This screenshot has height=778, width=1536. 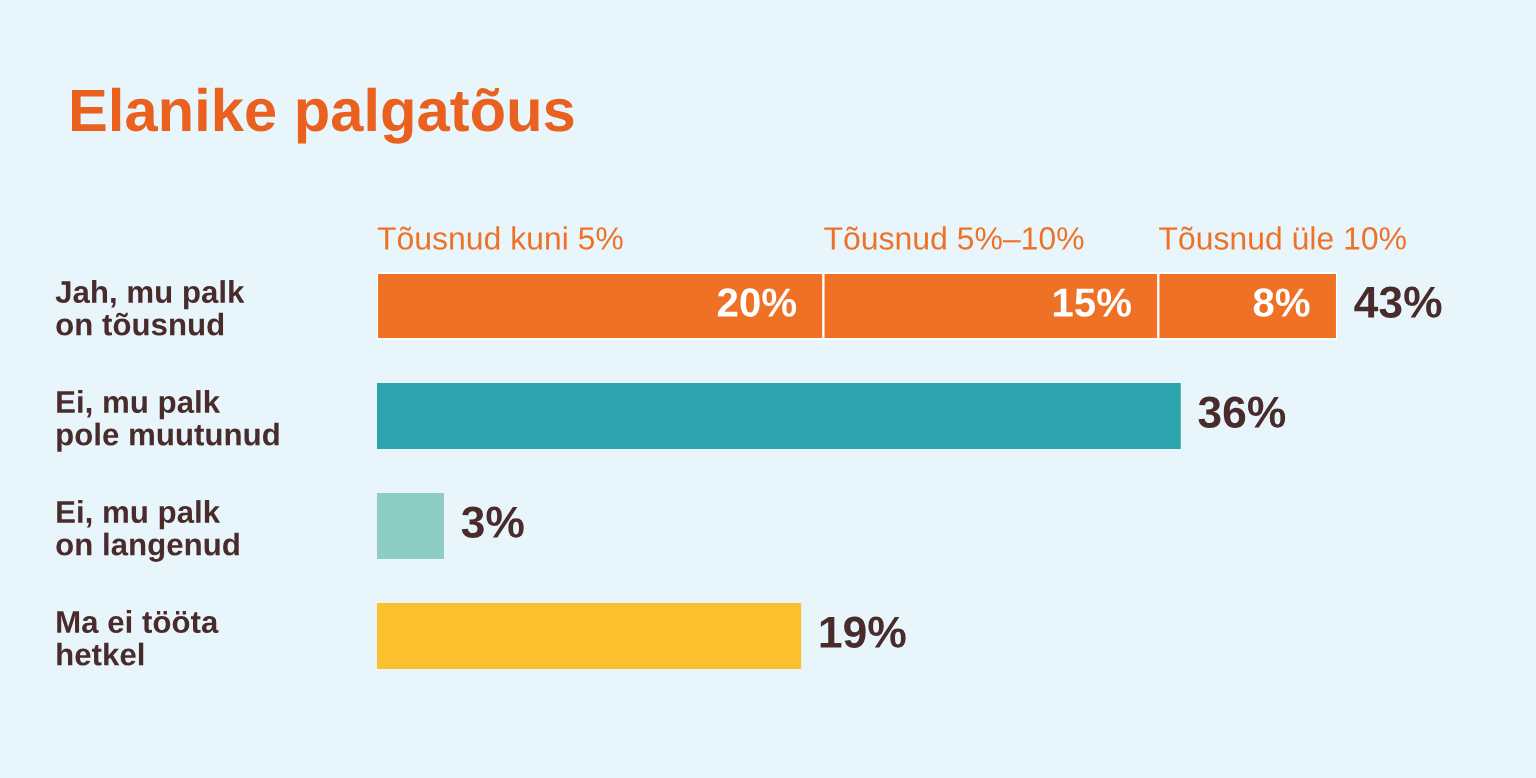 I want to click on y-tick-label: Ei, mu palk on langenud, so click(x=147, y=531).